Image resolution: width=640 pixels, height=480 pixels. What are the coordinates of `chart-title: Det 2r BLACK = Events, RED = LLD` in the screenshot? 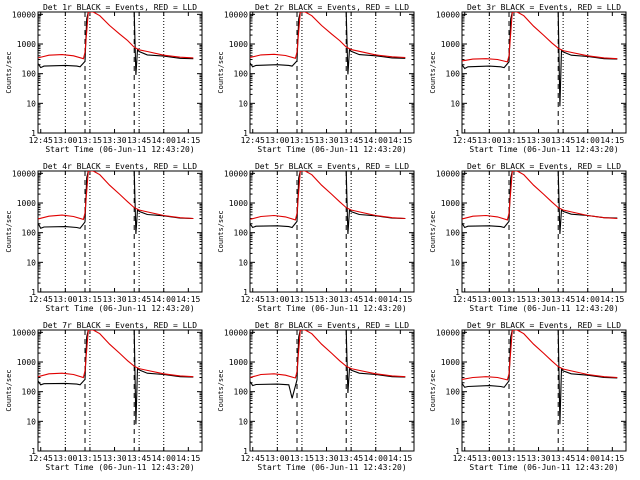 It's located at (332, 7).